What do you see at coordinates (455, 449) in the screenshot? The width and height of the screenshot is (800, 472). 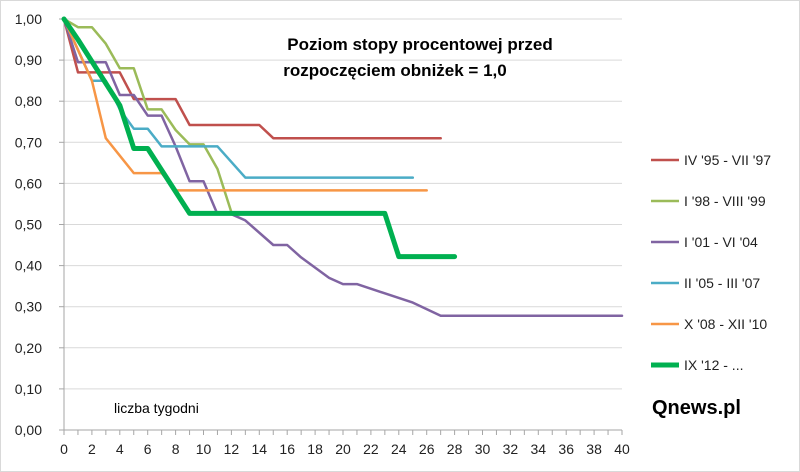 I see `x-tick-label: 28` at bounding box center [455, 449].